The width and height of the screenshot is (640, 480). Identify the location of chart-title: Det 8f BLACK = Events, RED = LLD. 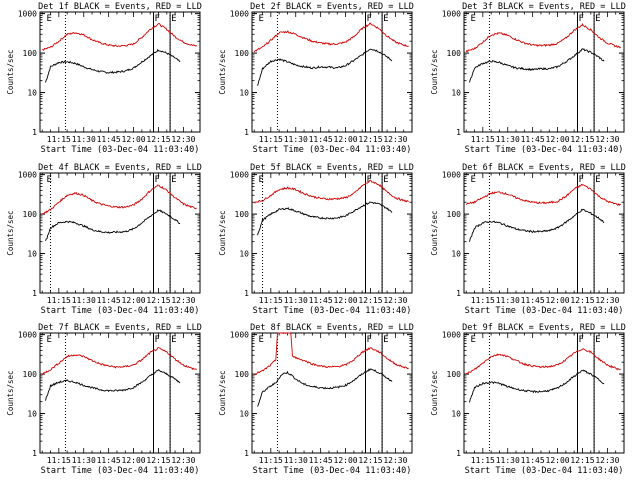
(332, 328).